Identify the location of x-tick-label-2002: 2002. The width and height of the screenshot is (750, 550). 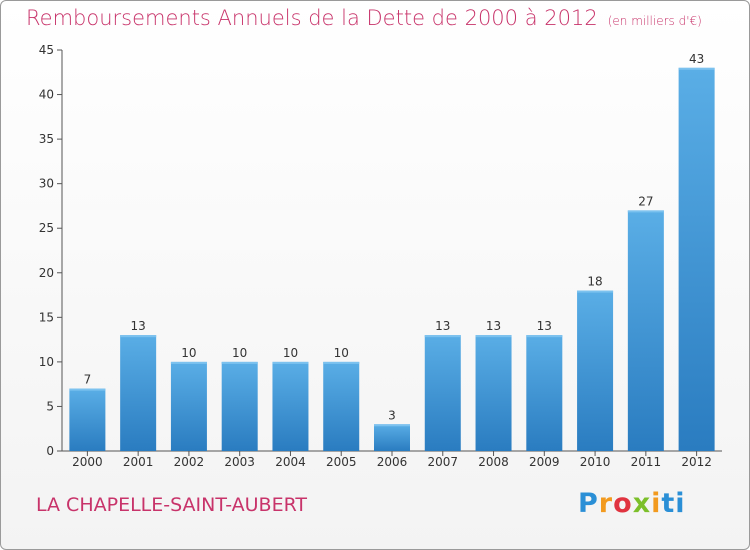
(189, 462).